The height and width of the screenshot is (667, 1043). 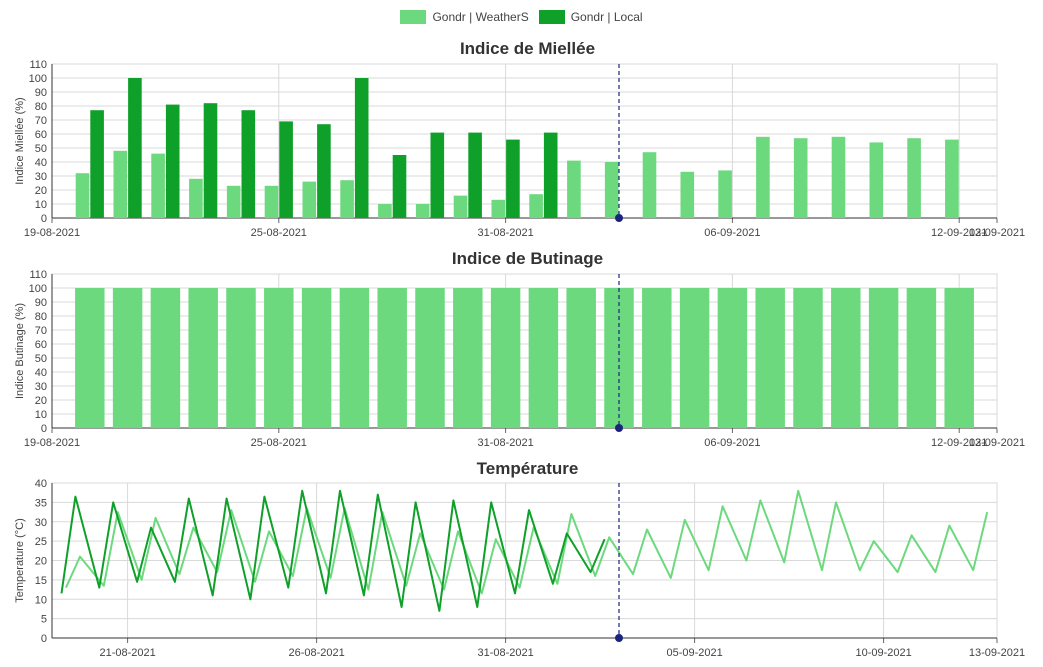 What do you see at coordinates (127, 653) in the screenshot?
I see `x-tick-label: 21-08-2021` at bounding box center [127, 653].